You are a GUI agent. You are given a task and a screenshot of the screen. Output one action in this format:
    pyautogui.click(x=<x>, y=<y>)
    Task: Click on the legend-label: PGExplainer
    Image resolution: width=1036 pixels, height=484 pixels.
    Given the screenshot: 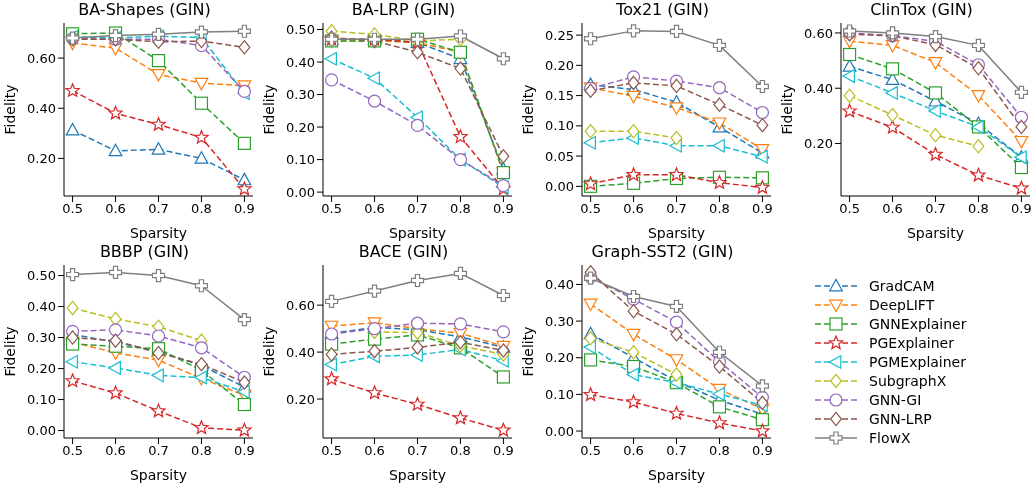 What is the action you would take?
    pyautogui.click(x=911, y=342)
    